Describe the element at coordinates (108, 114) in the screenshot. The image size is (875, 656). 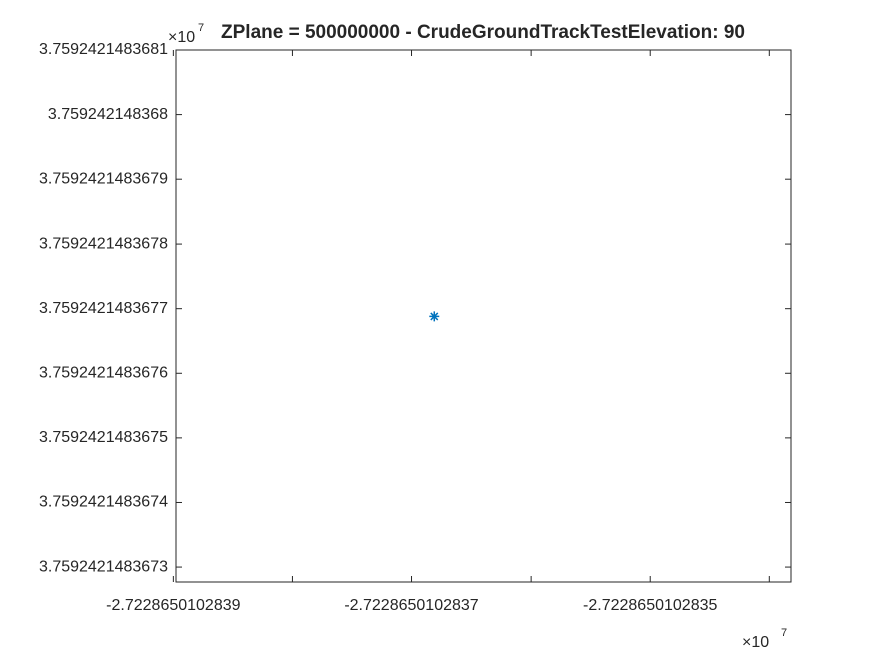
I see `y-tick-label: 3.759242148368` at that location.